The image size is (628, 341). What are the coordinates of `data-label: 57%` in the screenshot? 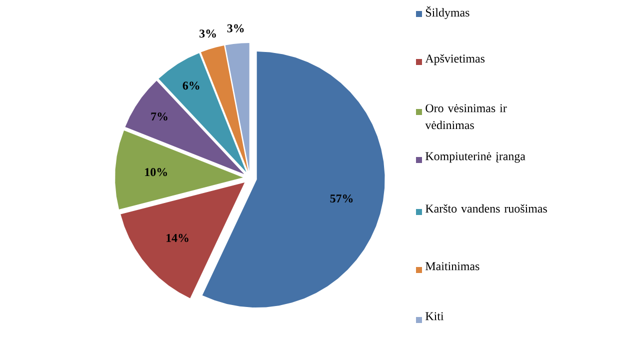 It's located at (341, 198).